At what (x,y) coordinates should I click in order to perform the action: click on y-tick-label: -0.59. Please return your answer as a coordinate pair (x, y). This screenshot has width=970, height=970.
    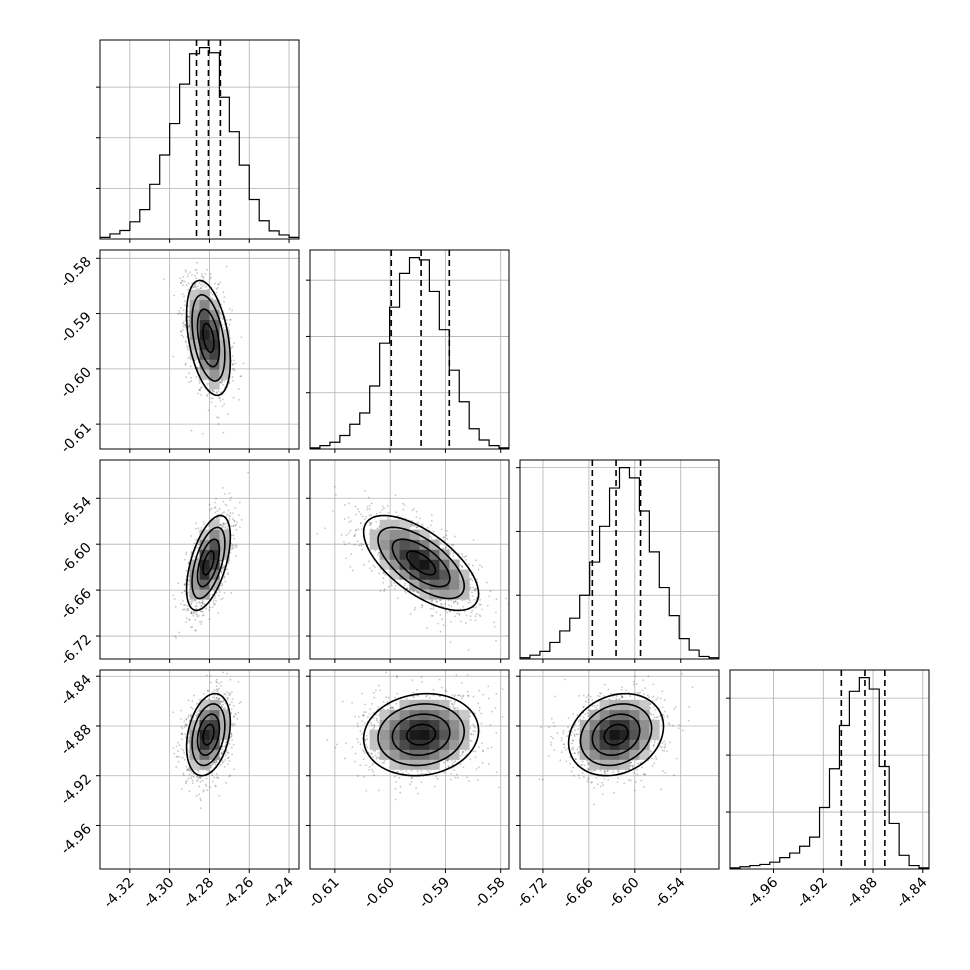
    Looking at the image, I should click on (76, 327).